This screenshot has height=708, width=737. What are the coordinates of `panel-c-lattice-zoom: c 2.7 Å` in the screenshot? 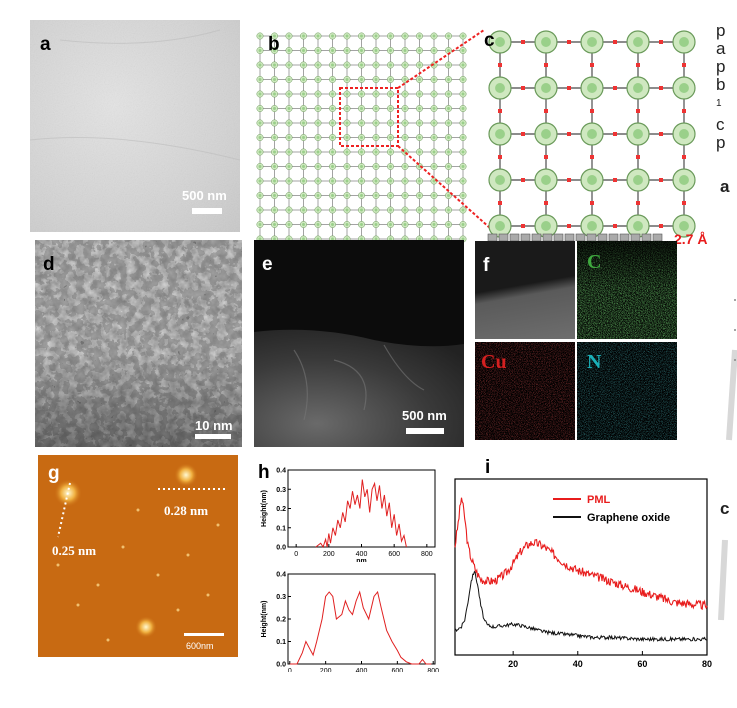 It's located at (596, 134).